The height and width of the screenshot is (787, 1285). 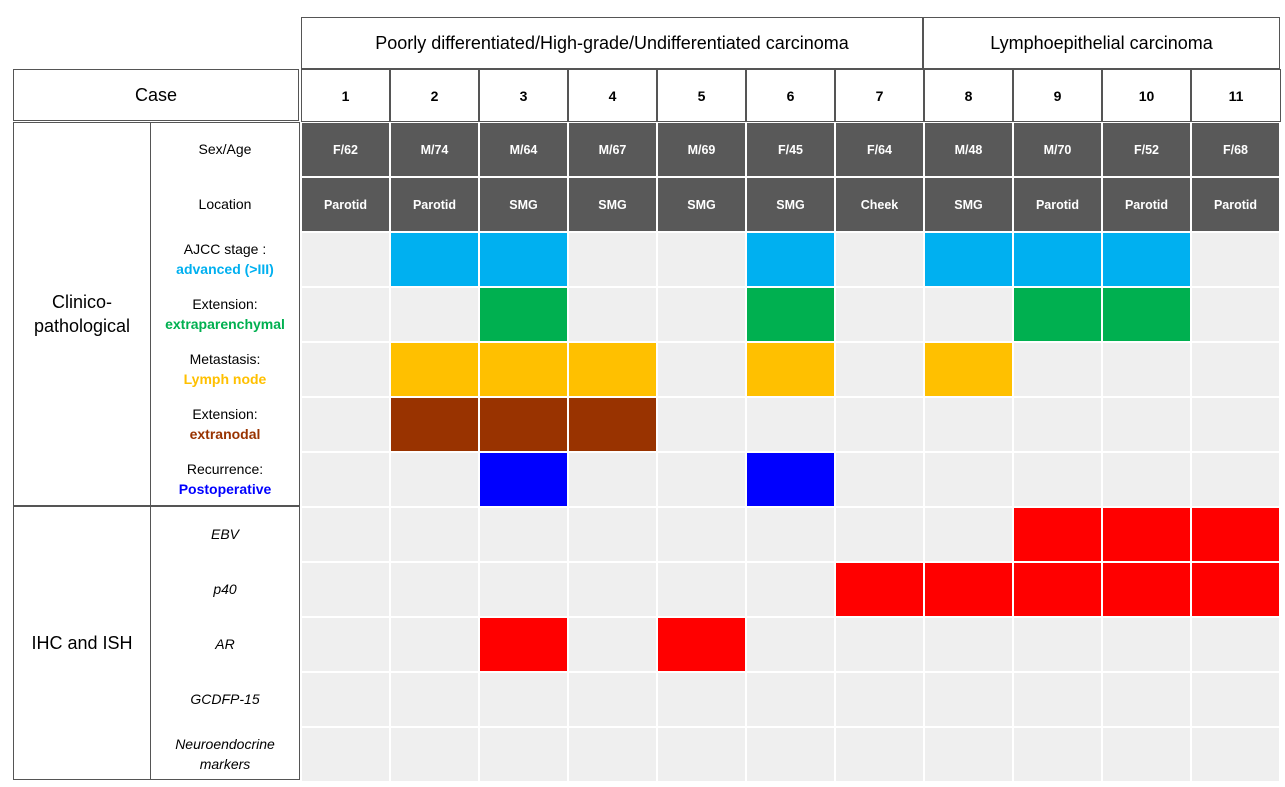 I want to click on row-label-4: Metastasis: Lymph node, so click(x=225, y=369).